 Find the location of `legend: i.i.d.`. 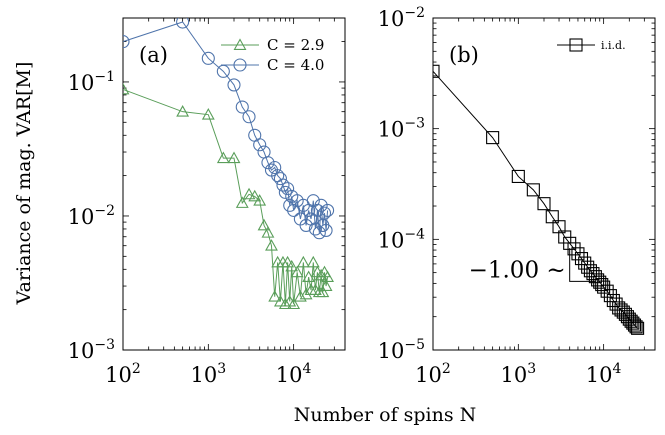

legend: i.i.d. is located at coordinates (591, 45).